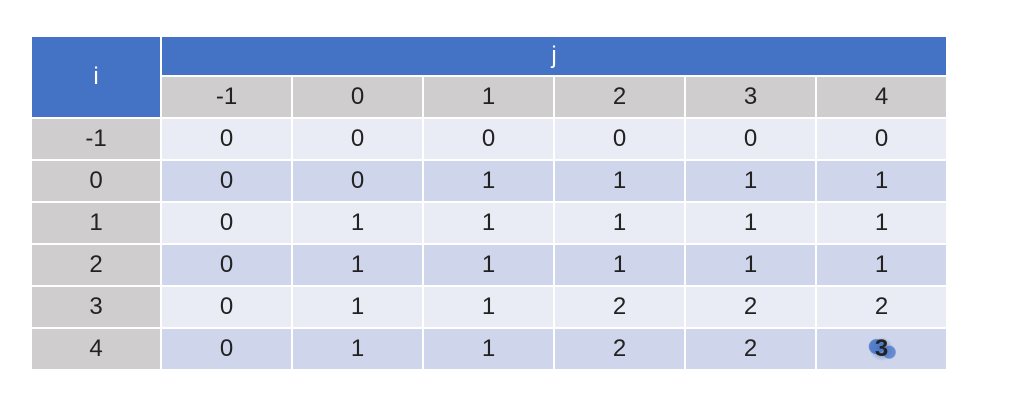 Image resolution: width=1028 pixels, height=409 pixels. What do you see at coordinates (226, 97) in the screenshot?
I see `column-label: -1` at bounding box center [226, 97].